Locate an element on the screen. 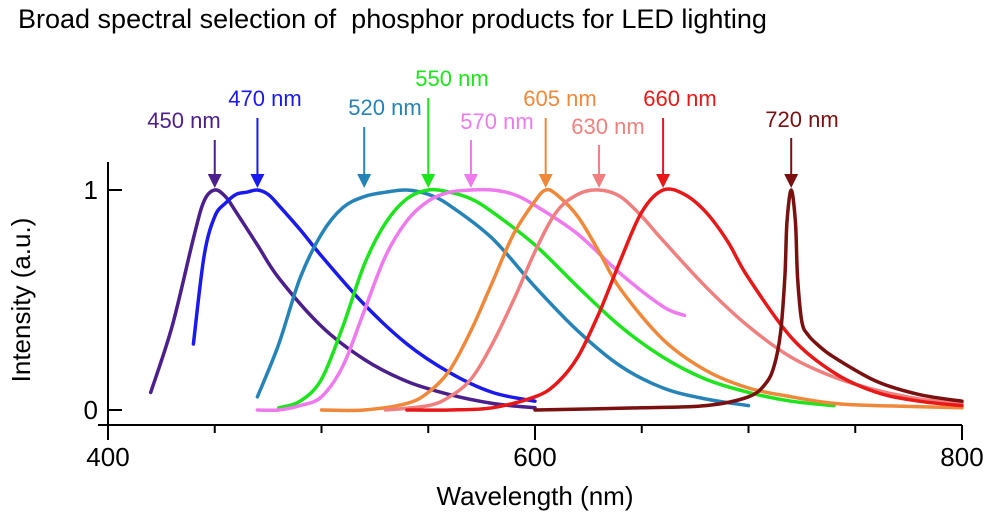 The width and height of the screenshot is (1000, 523). peak-label-470: 470 nm is located at coordinates (264, 98).